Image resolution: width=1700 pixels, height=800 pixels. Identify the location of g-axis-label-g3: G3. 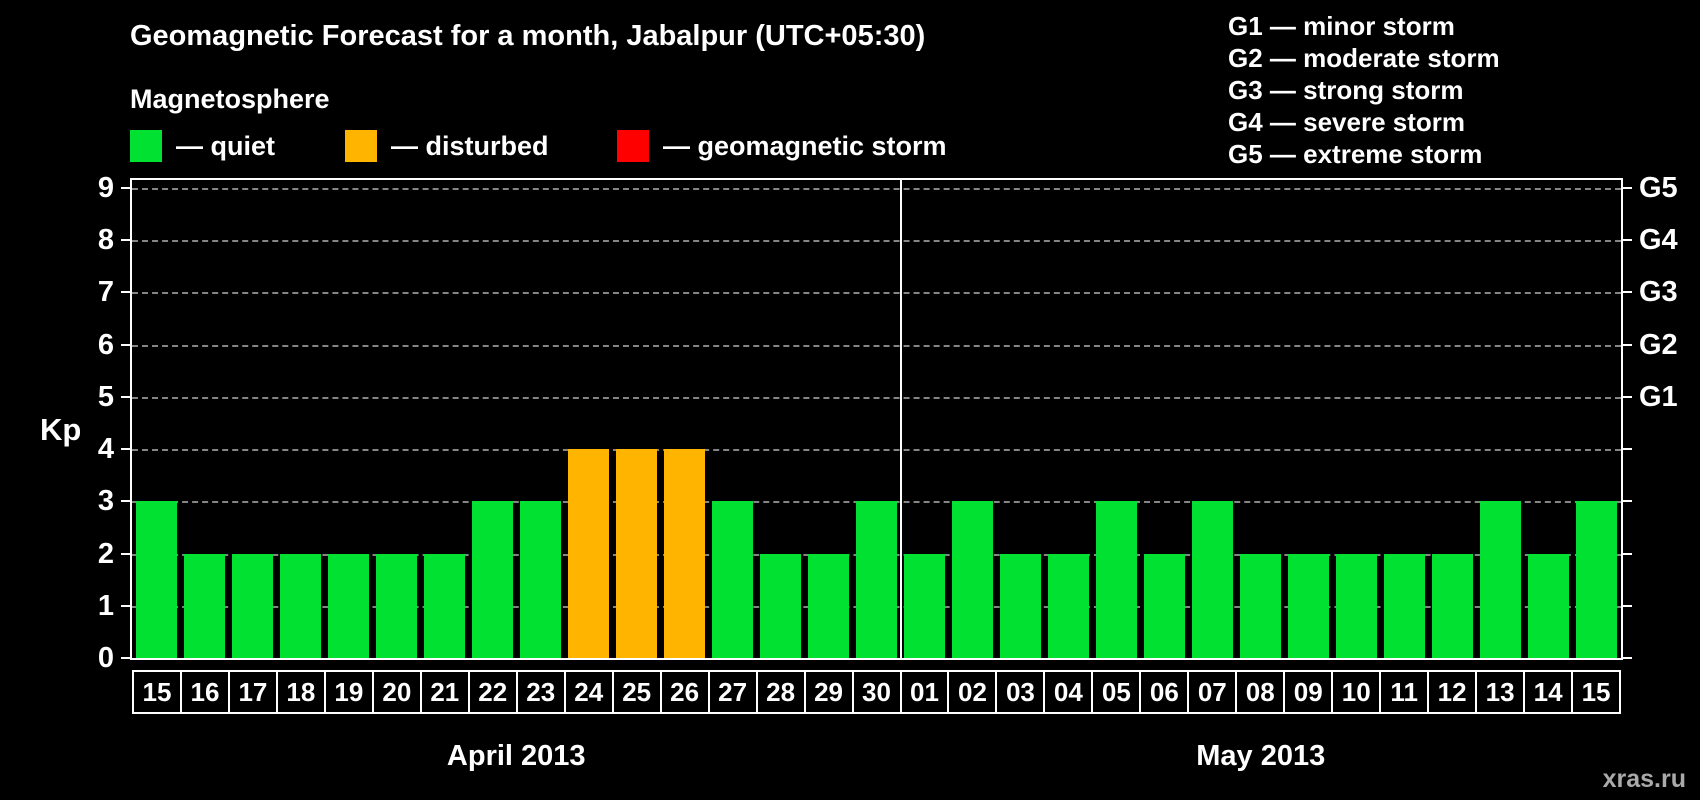
(1658, 292).